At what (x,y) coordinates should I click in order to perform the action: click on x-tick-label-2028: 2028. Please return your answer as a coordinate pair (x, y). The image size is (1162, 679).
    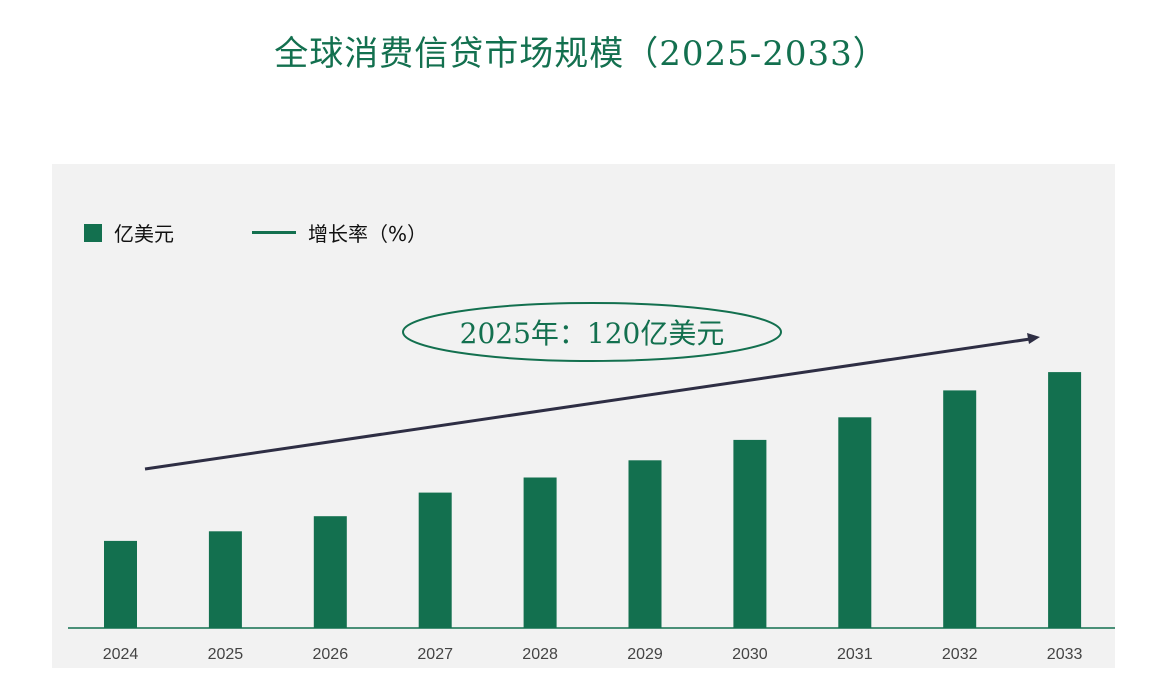
    Looking at the image, I should click on (540, 654).